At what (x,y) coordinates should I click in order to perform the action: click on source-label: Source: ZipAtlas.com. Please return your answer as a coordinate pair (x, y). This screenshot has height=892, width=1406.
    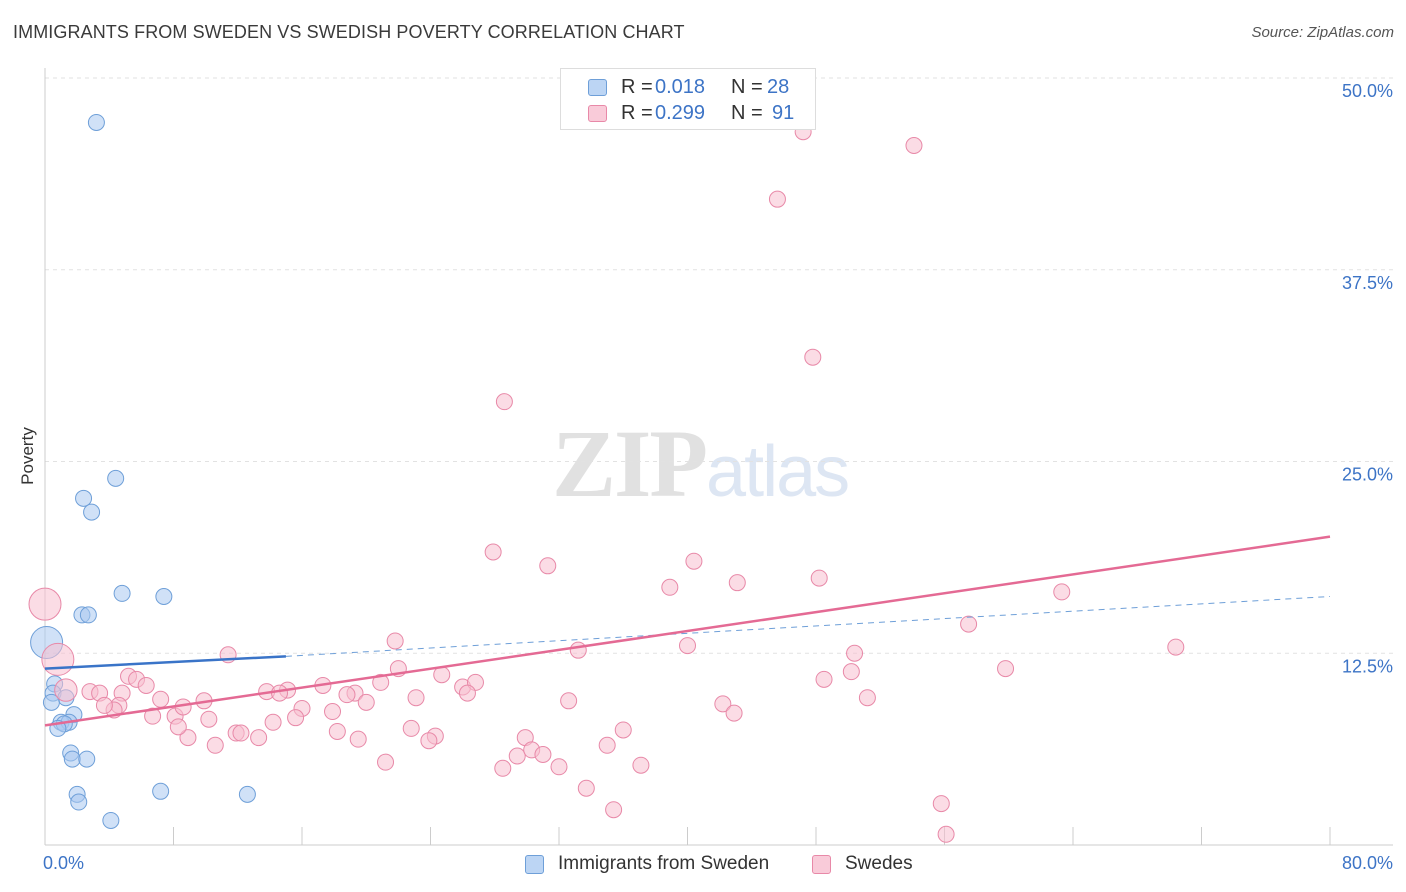
    Looking at the image, I should click on (1322, 32).